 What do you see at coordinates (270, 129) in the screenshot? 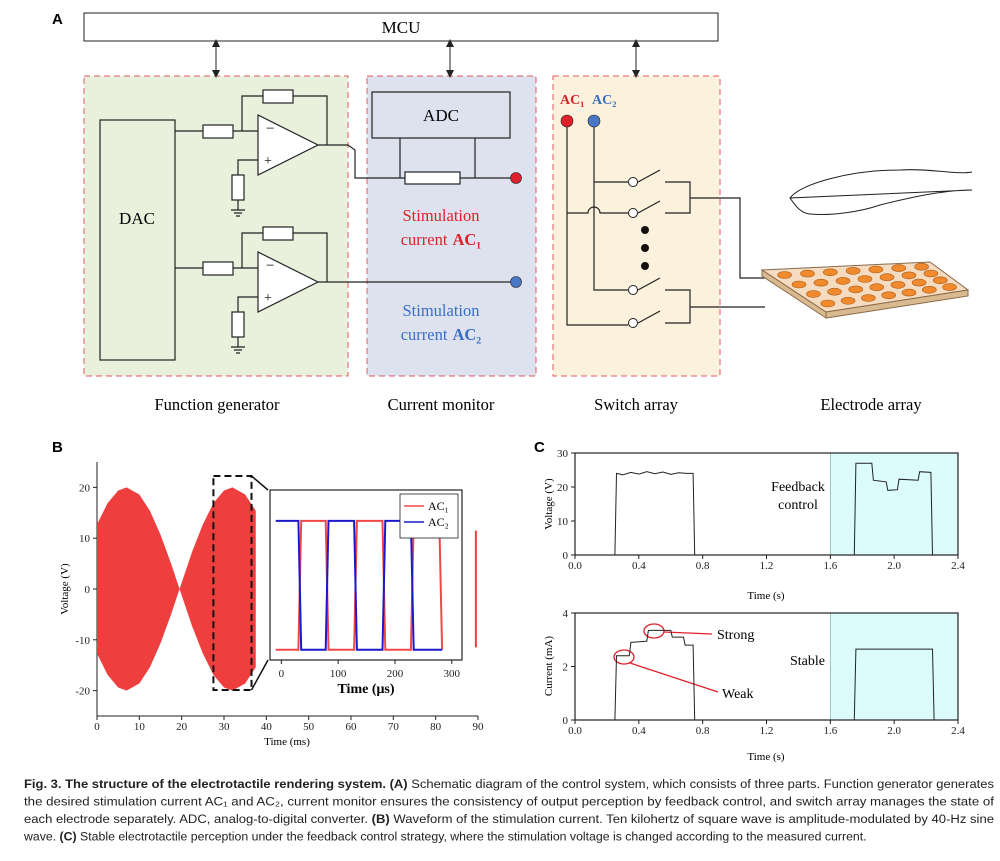
I see `op-amp-sign: −` at bounding box center [270, 129].